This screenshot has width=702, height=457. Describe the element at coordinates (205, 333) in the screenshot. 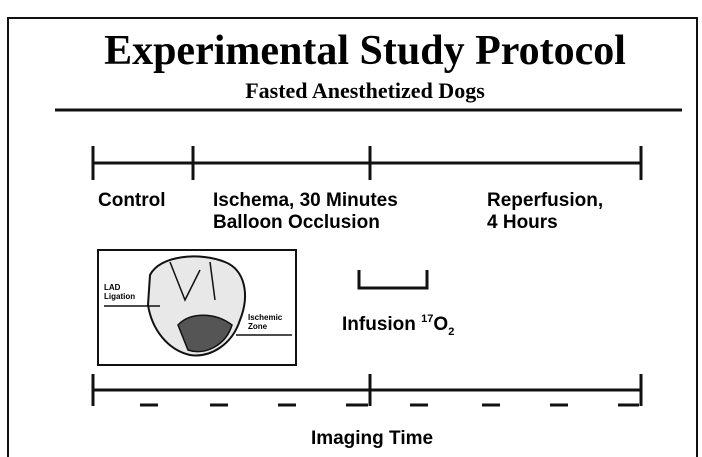

I see `ischemic-zone` at that location.